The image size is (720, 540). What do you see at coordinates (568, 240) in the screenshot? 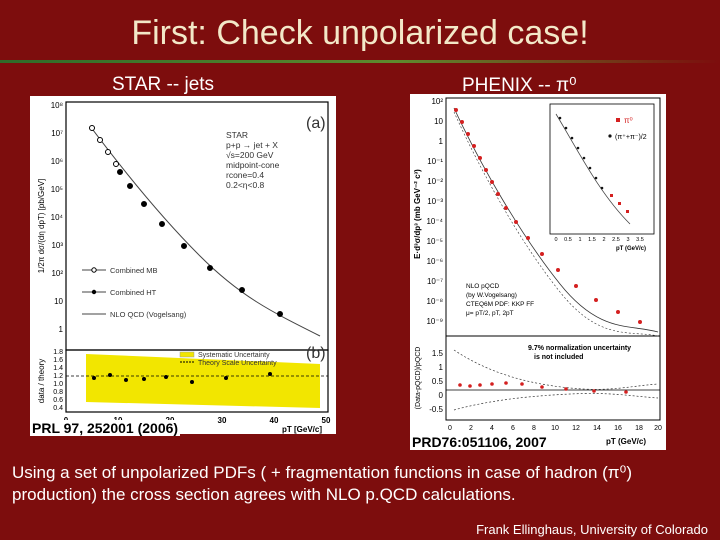
I see `phenix-inset-xtick: 0.5` at bounding box center [568, 240].